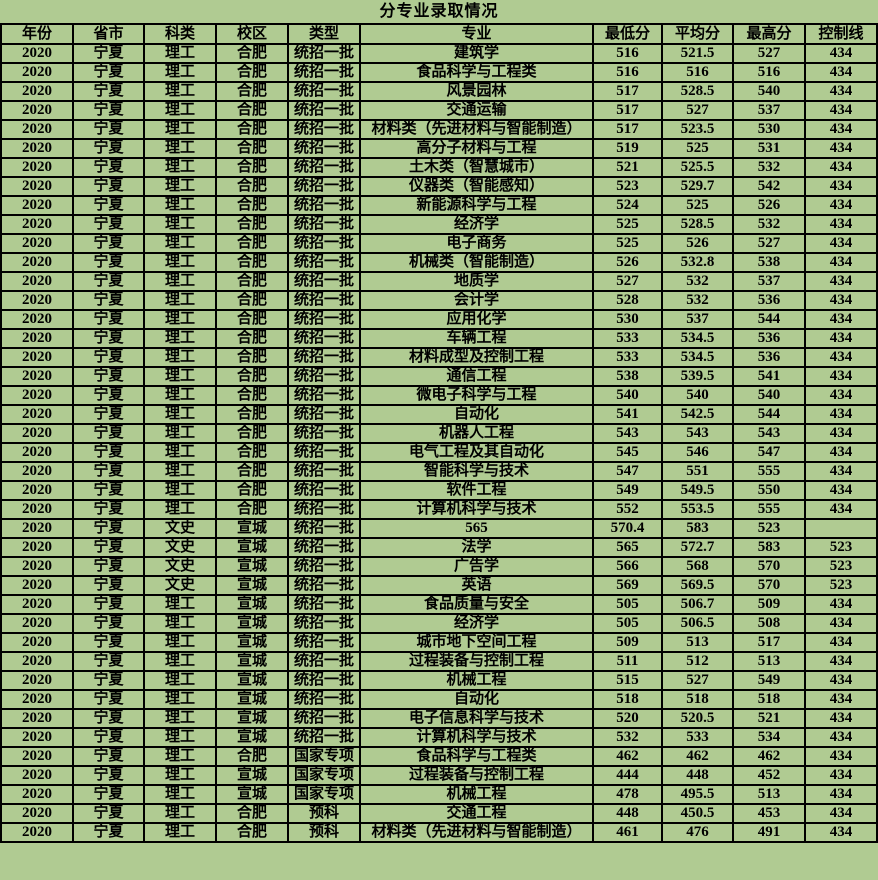 This screenshot has height=880, width=878. I want to click on cell-min-score: 523, so click(627, 186).